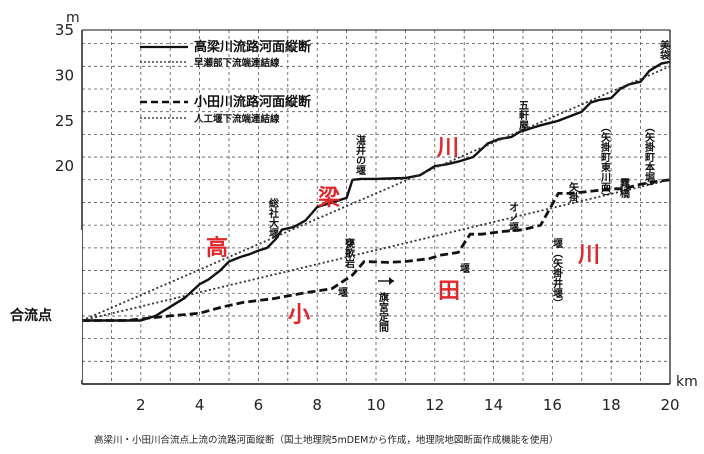 The width and height of the screenshot is (704, 454). Describe the element at coordinates (449, 291) in the screenshot. I see `label-da: 田` at that location.